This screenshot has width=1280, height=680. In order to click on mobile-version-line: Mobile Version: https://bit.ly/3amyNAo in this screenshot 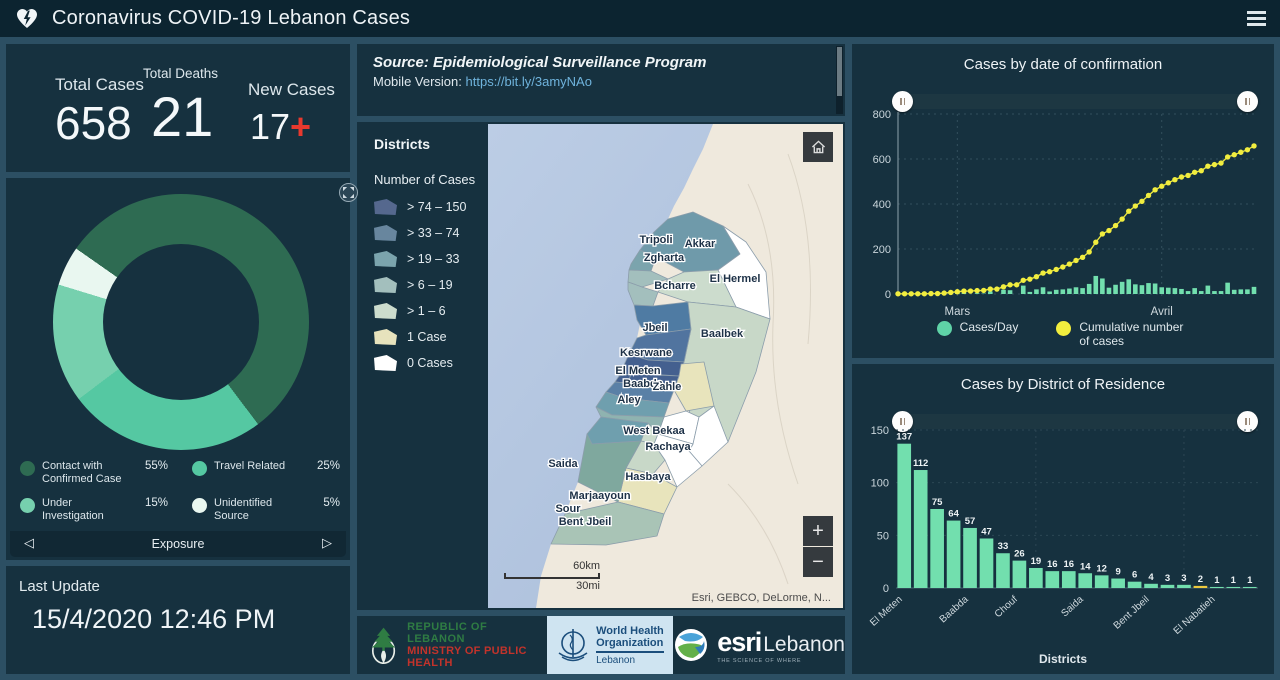, I will do `click(482, 81)`.